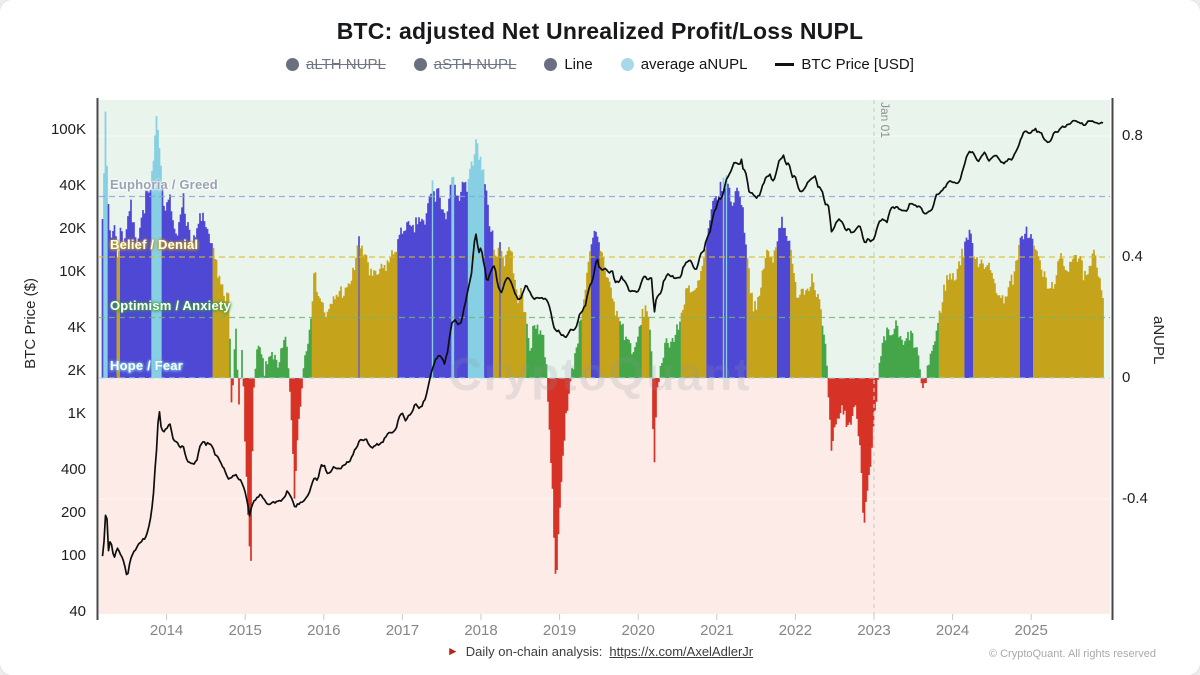  What do you see at coordinates (795, 630) in the screenshot?
I see `x-axis-tick-label: 2022` at bounding box center [795, 630].